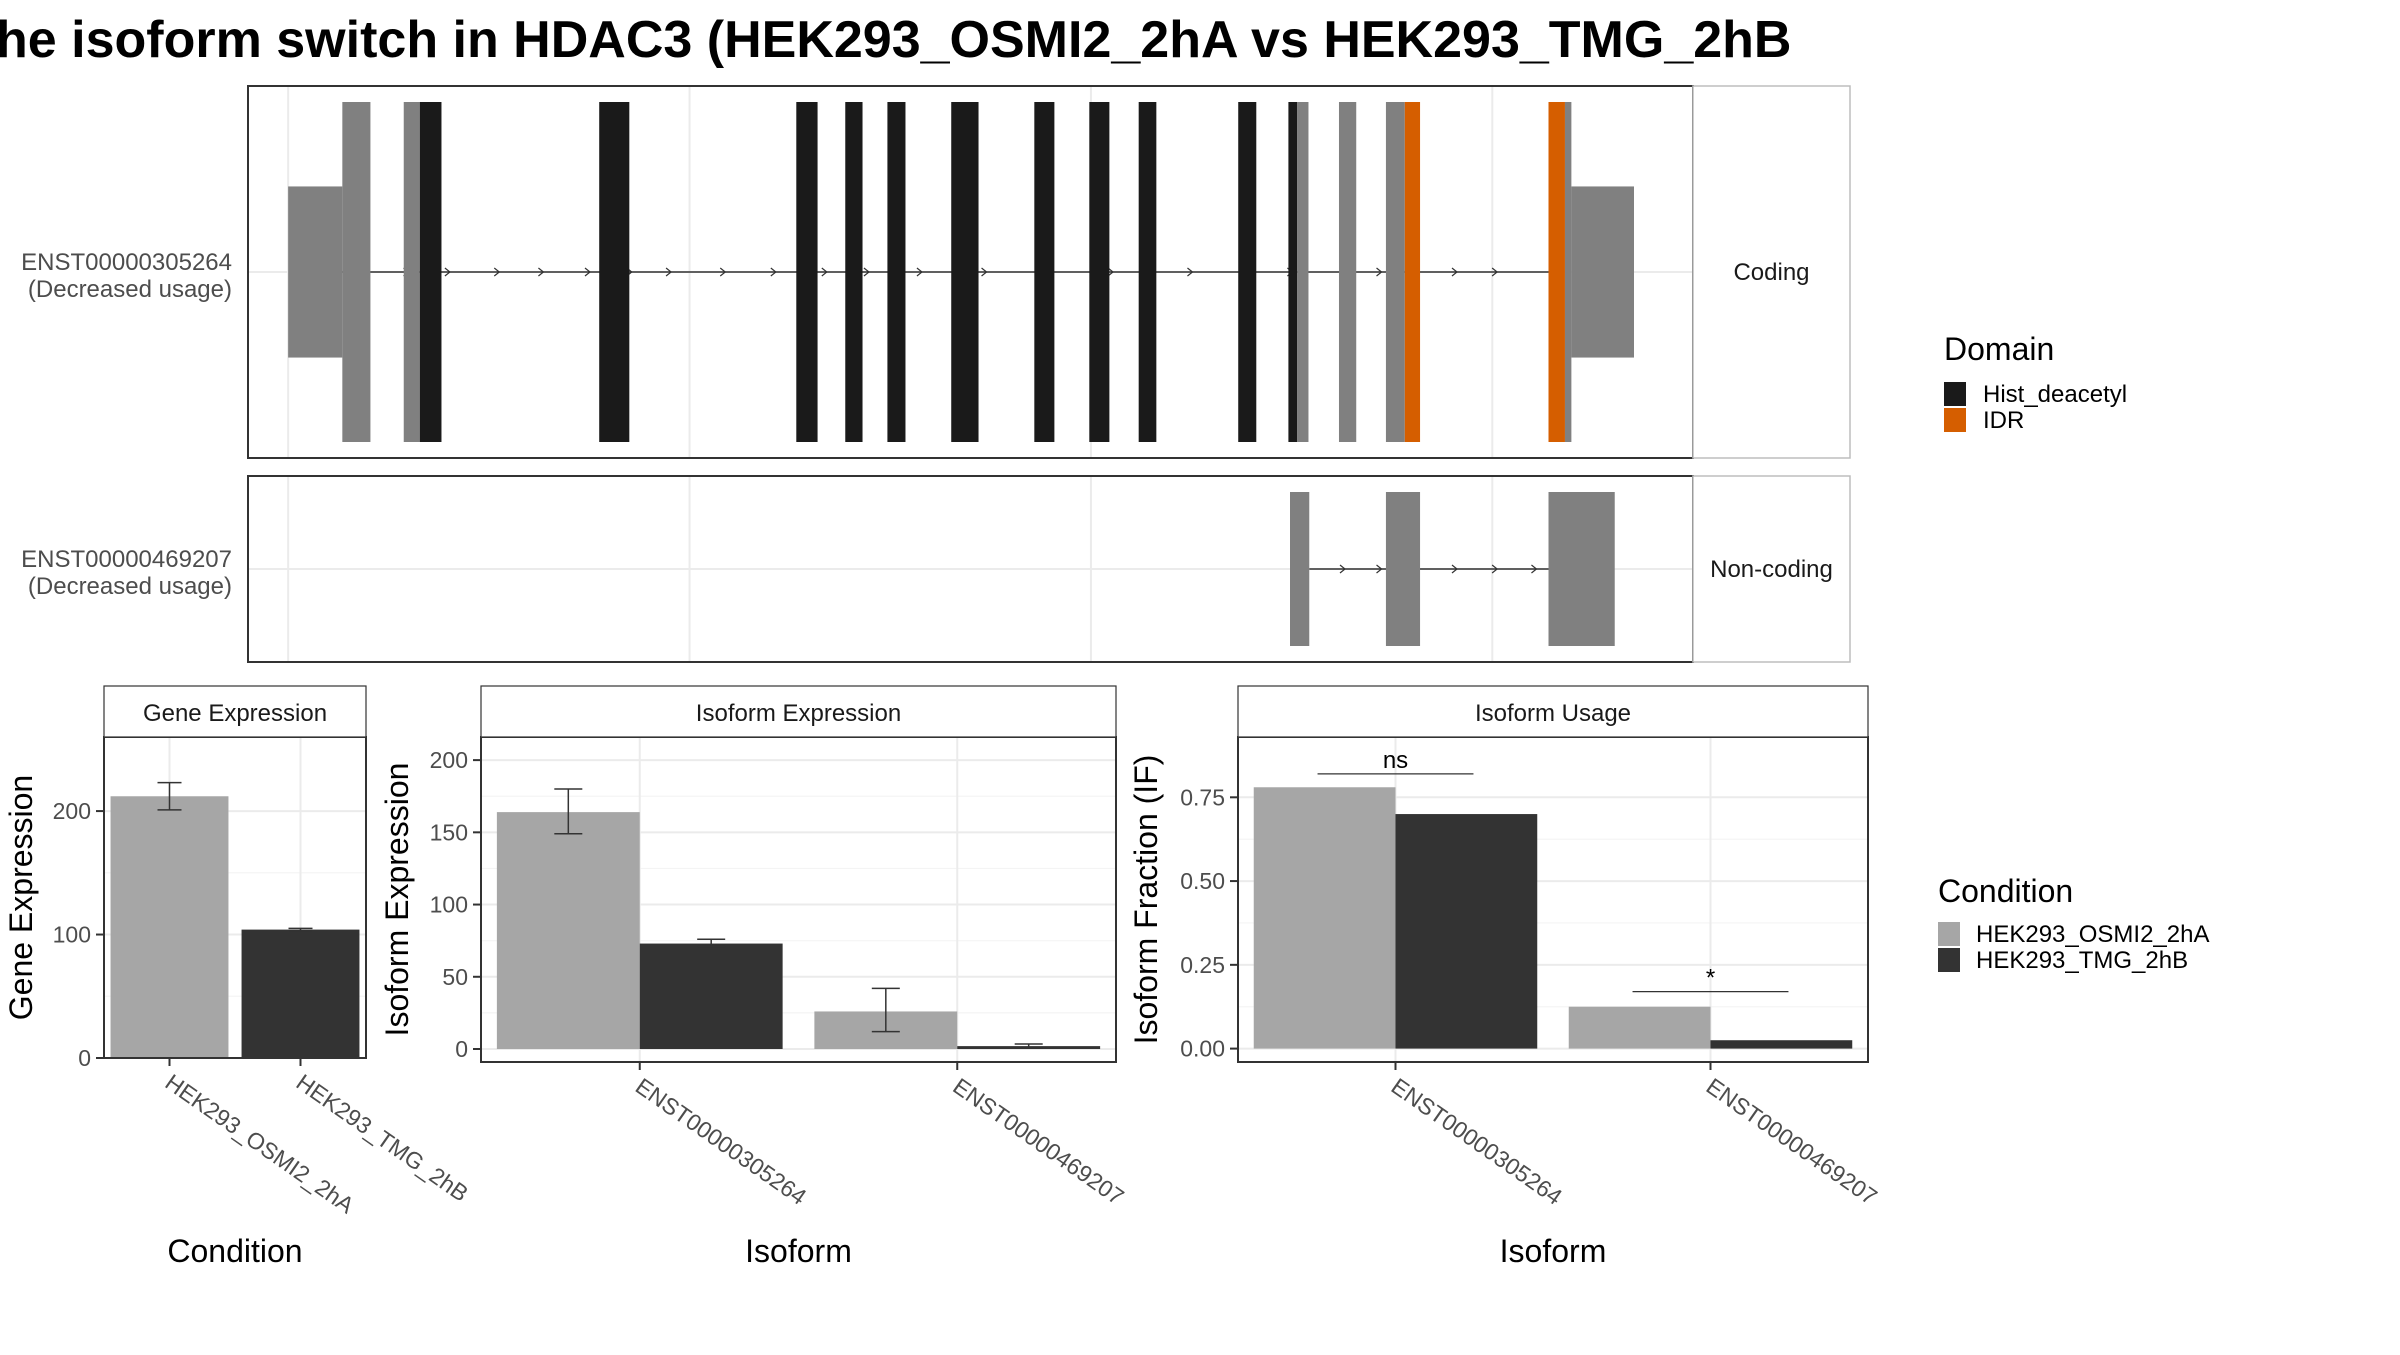  What do you see at coordinates (2092, 934) in the screenshot?
I see `legend-label: HEK293_OSMI2_2hA` at bounding box center [2092, 934].